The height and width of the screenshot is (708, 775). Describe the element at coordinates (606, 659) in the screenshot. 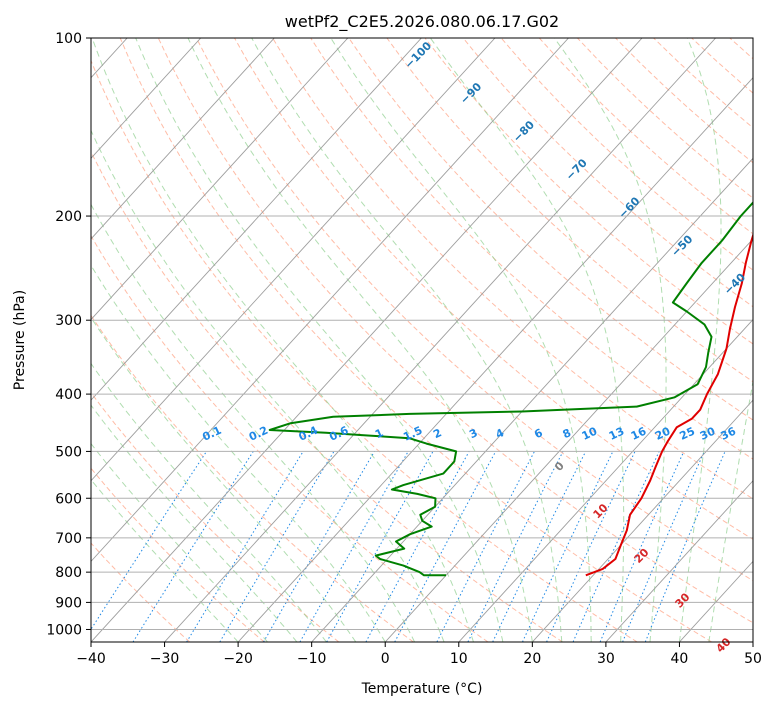

I see `x-tick-label: 30` at that location.